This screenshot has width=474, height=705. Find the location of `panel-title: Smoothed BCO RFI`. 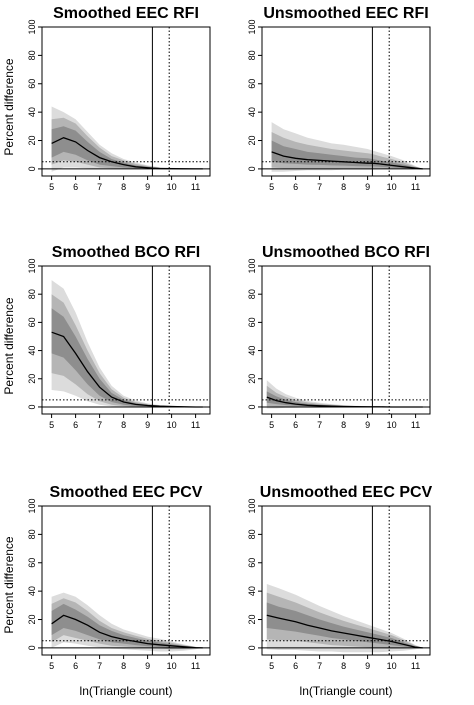

panel-title: Smoothed BCO RFI is located at coordinates (126, 252).